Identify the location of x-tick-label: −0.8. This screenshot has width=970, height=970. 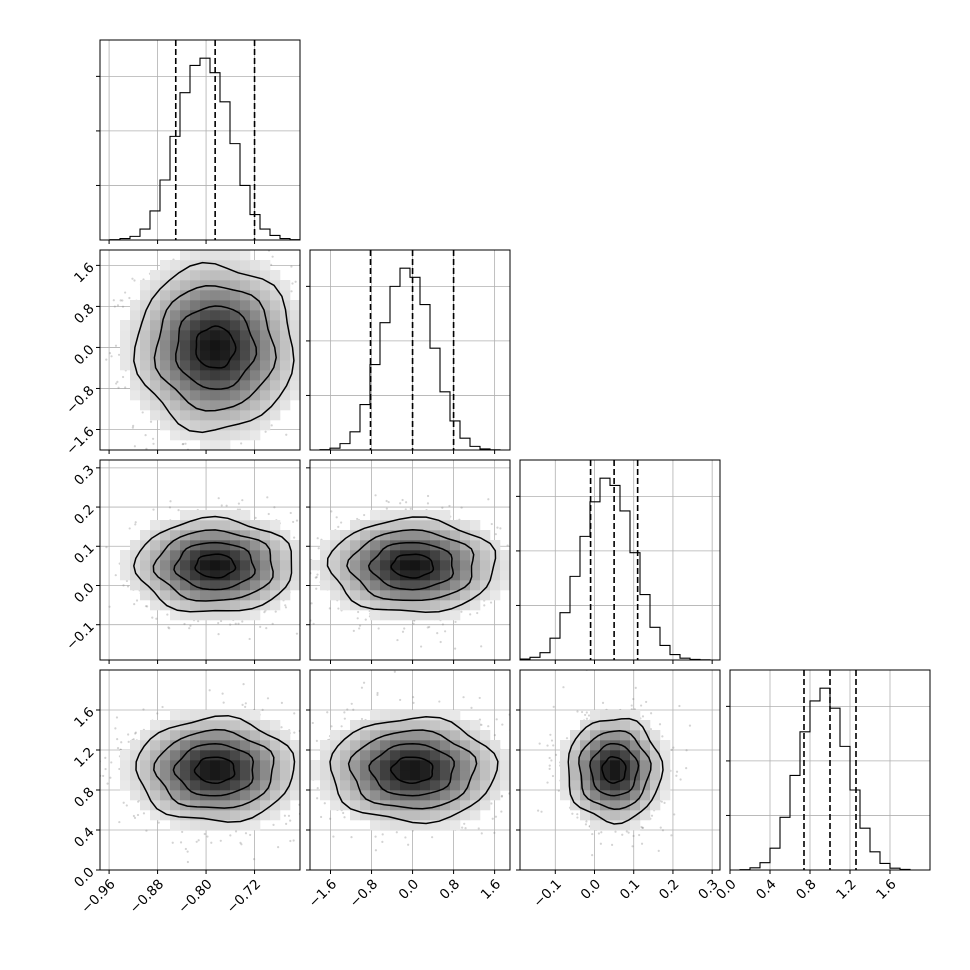
(364, 893).